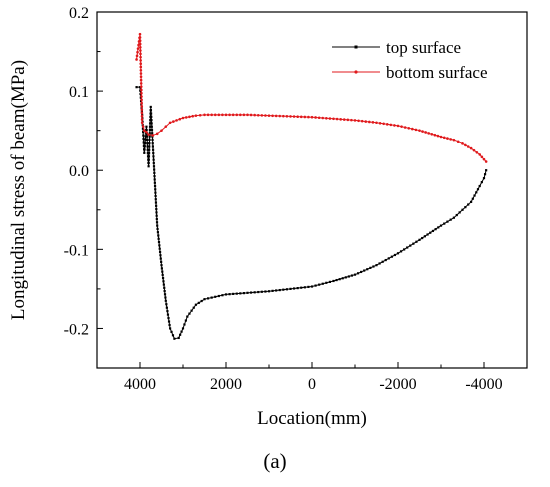  Describe the element at coordinates (79, 13) in the screenshot. I see `y-tick-label-0-2: 0.2` at that location.